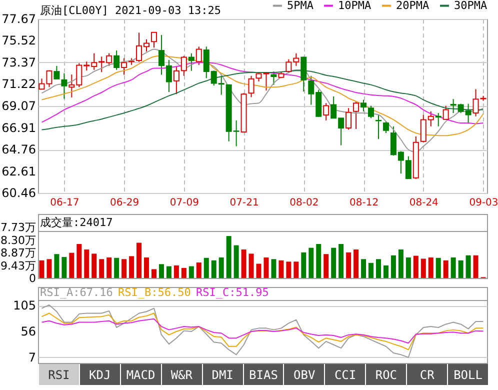 The image size is (498, 390). What do you see at coordinates (24, 305) in the screenshot?
I see `y-tick-label: 105` at bounding box center [24, 305].